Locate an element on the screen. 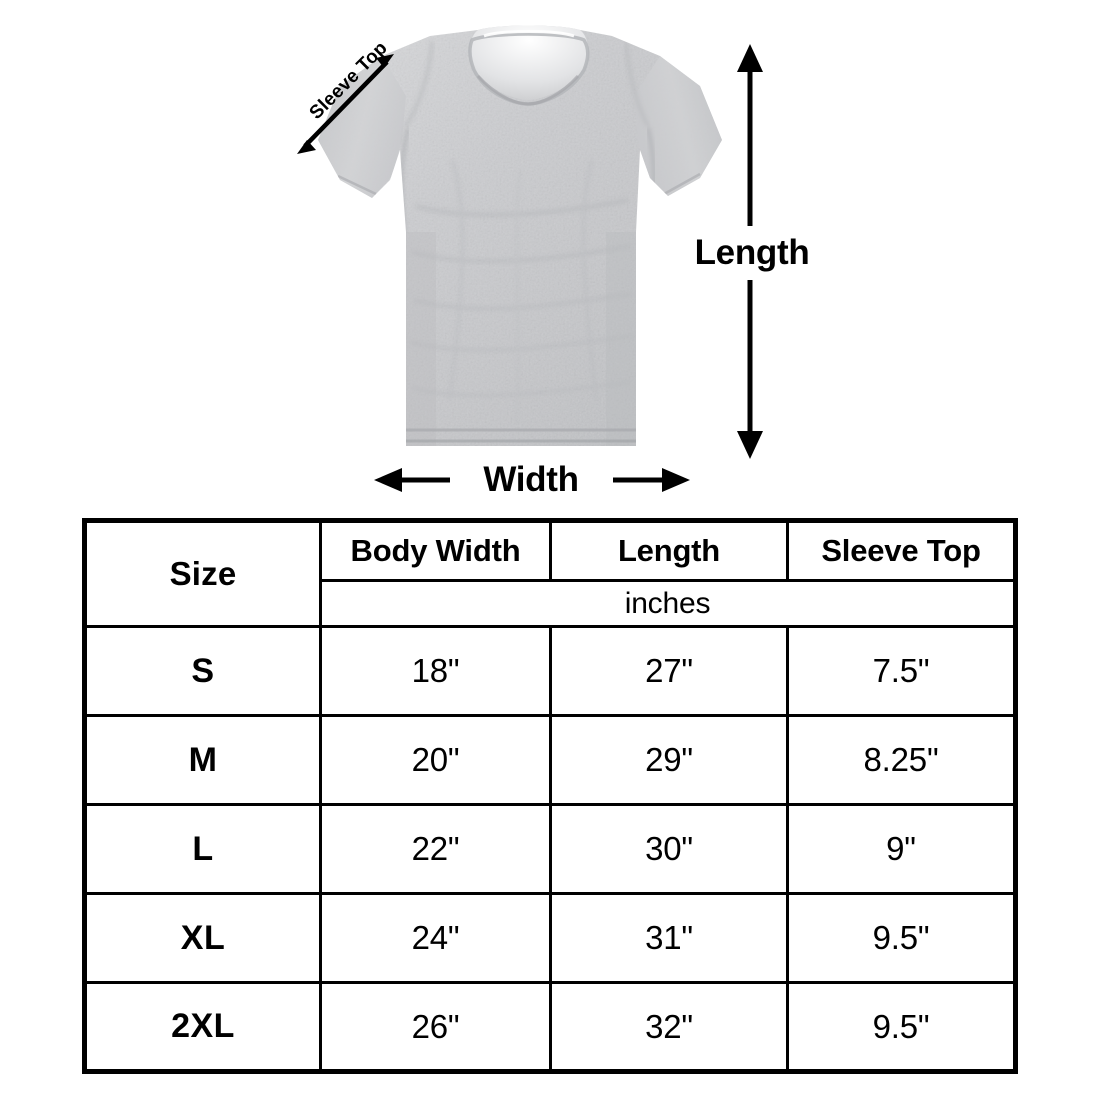 The height and width of the screenshot is (1100, 1100). cell-length: 27" is located at coordinates (669, 671).